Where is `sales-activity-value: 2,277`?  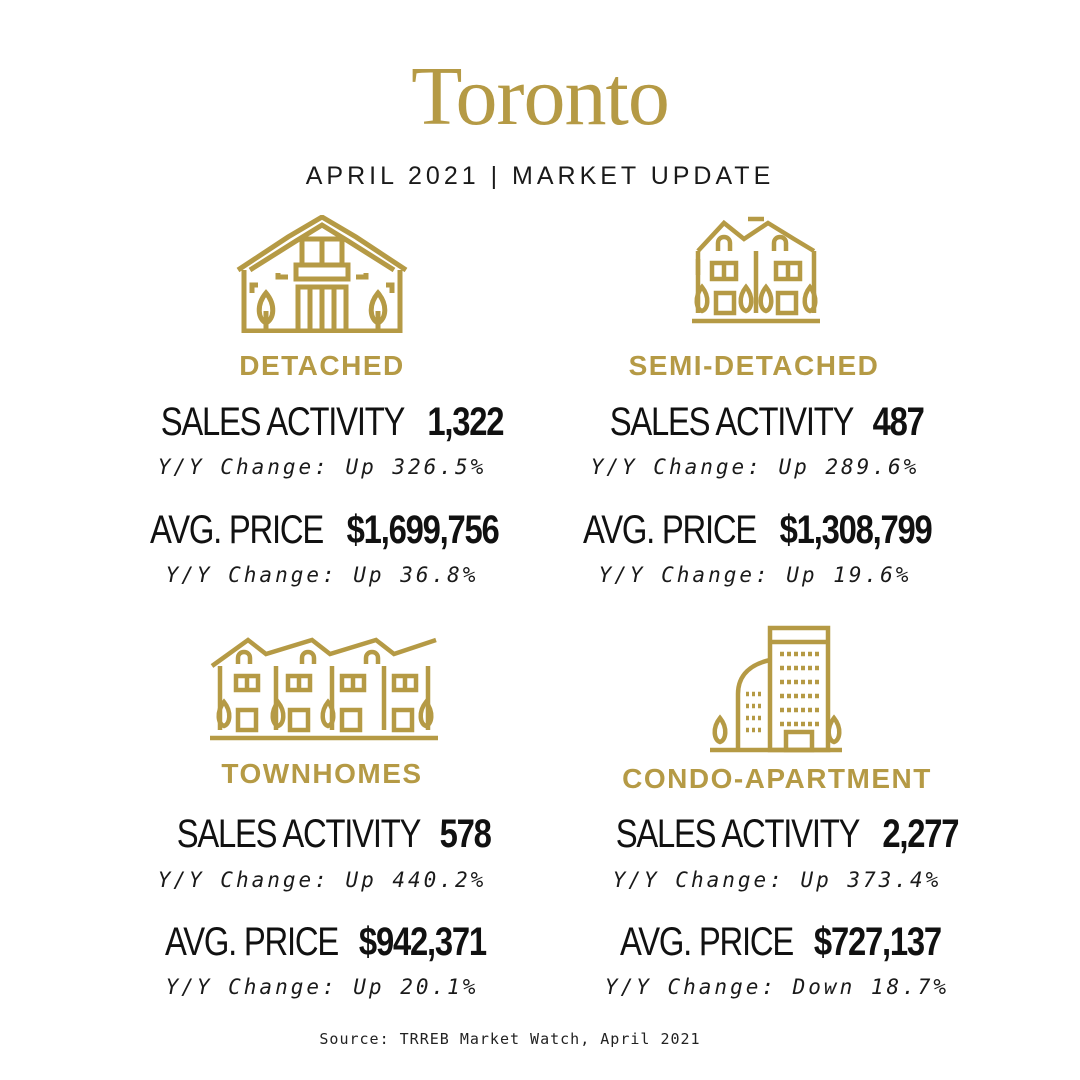
sales-activity-value: 2,277 is located at coordinates (920, 834).